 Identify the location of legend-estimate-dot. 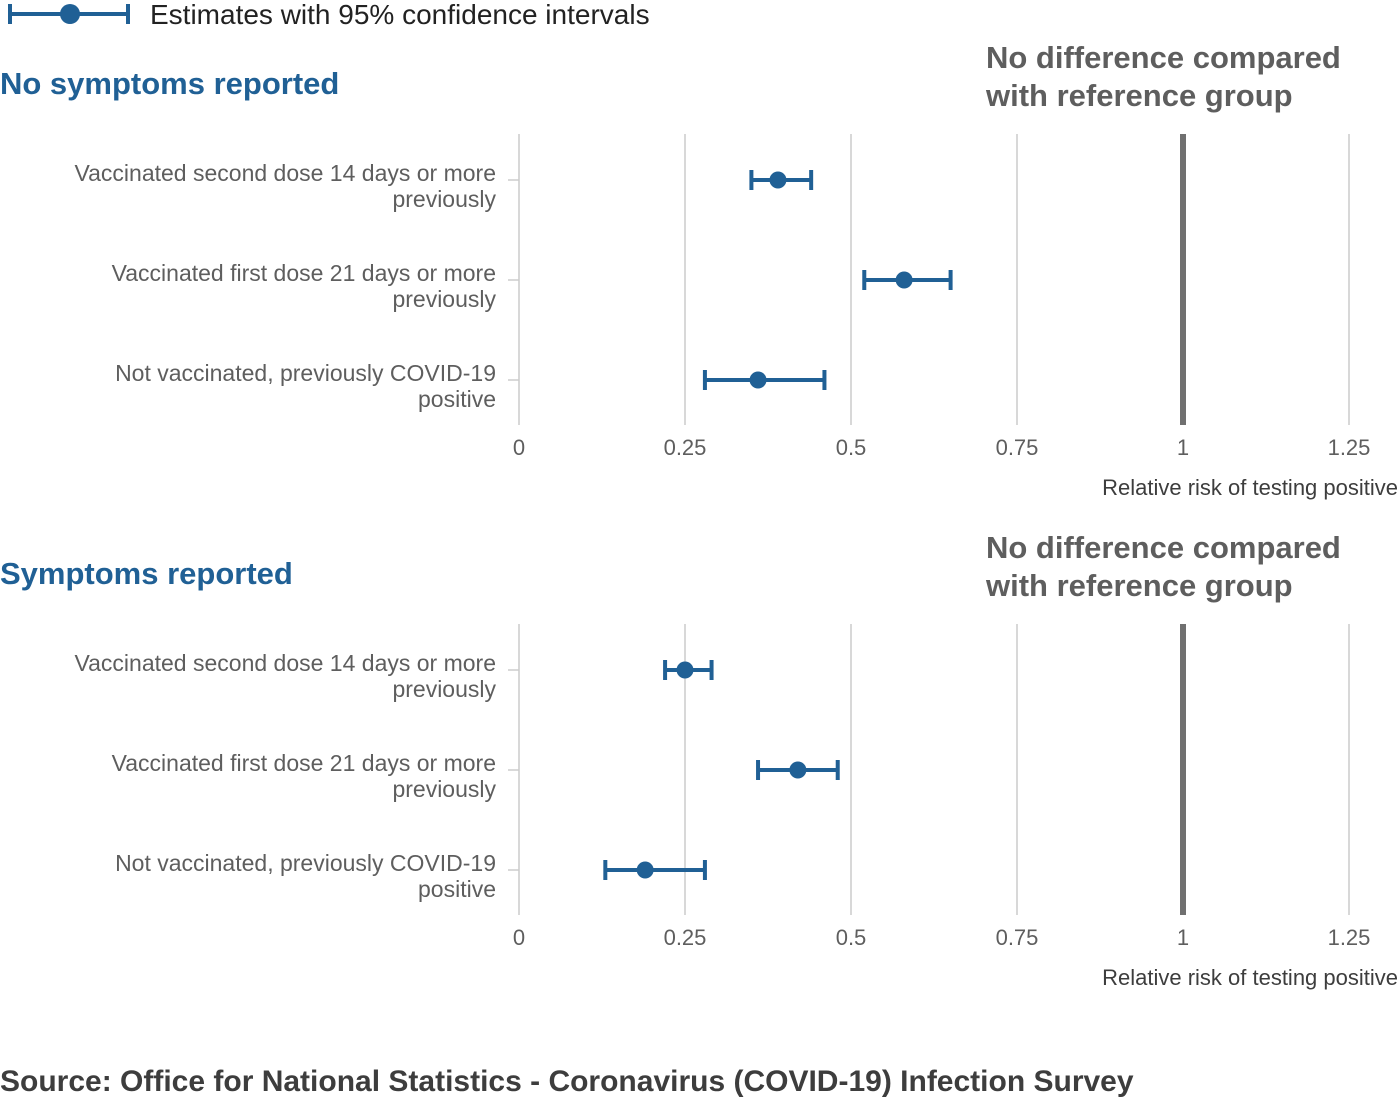
(70, 14).